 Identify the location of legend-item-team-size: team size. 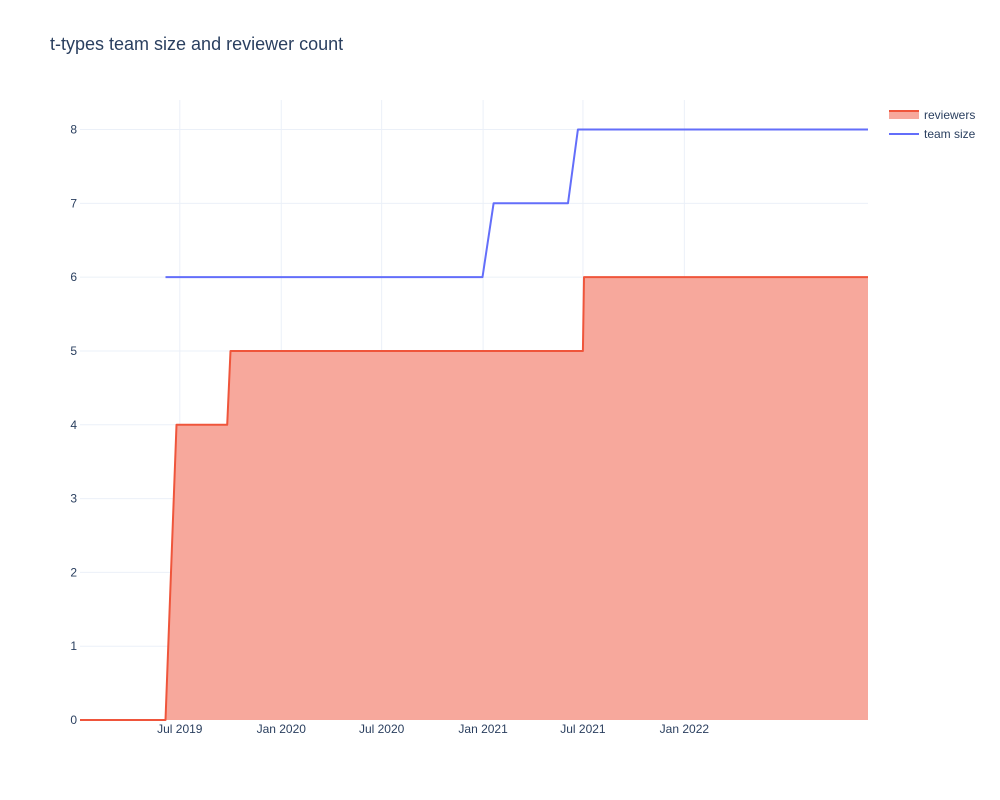
(932, 134).